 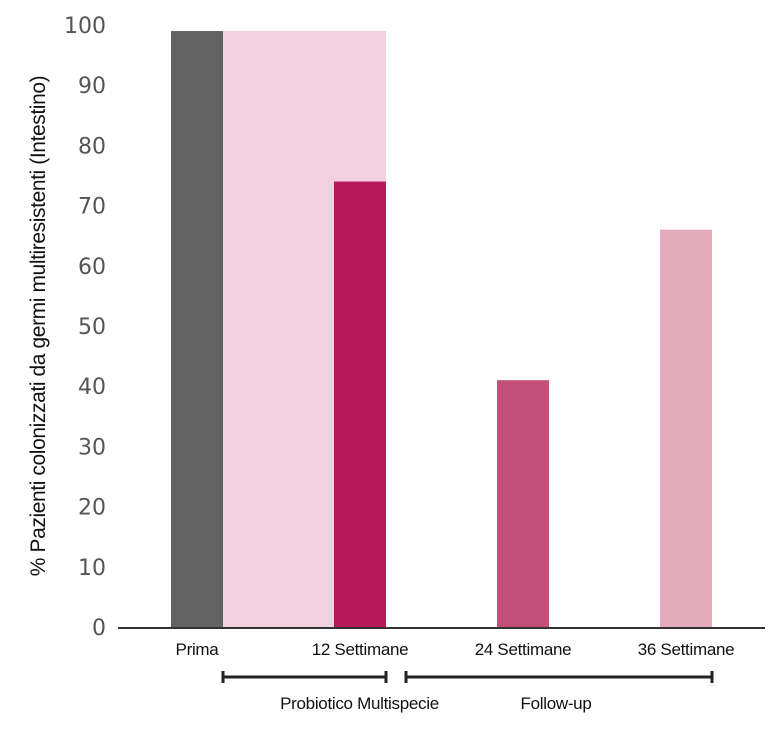 What do you see at coordinates (359, 703) in the screenshot?
I see `period-label: Probiotico Multispecie` at bounding box center [359, 703].